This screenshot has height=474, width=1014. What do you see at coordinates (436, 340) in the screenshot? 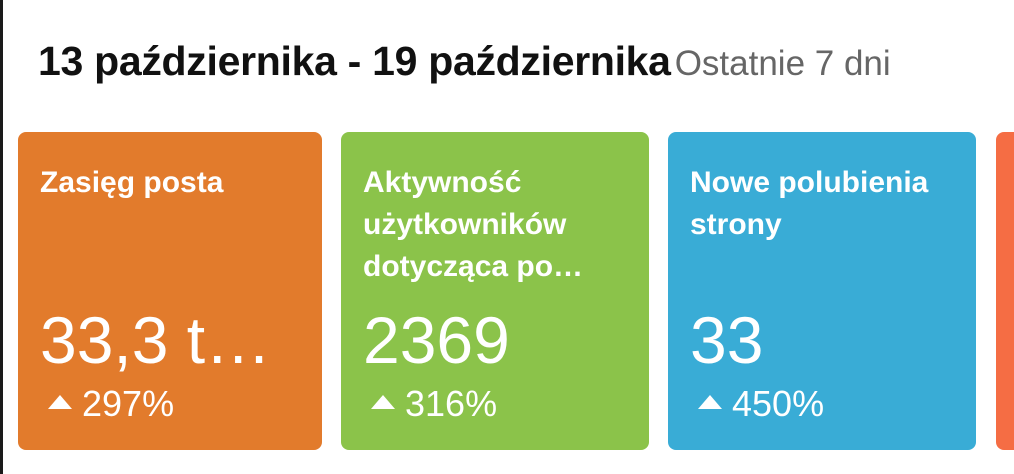
I see `metric-value: 2369` at bounding box center [436, 340].